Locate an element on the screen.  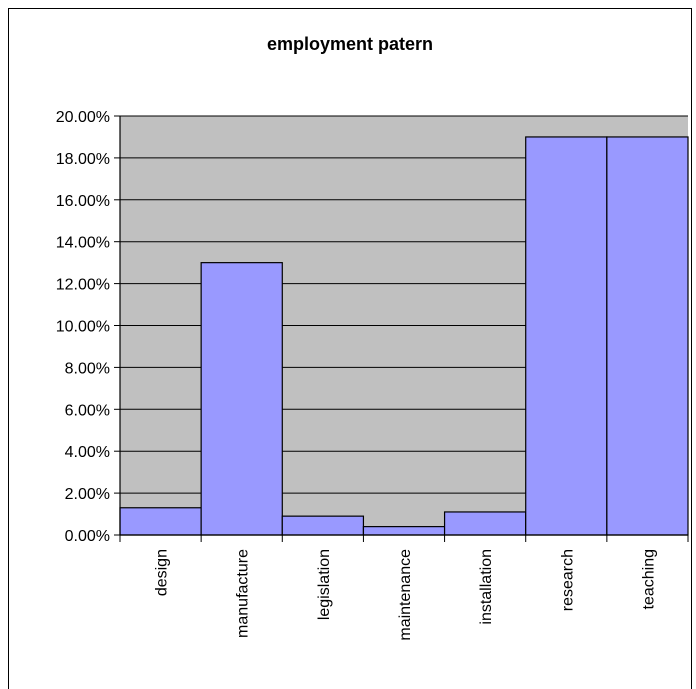
bar-legislation is located at coordinates (323, 525).